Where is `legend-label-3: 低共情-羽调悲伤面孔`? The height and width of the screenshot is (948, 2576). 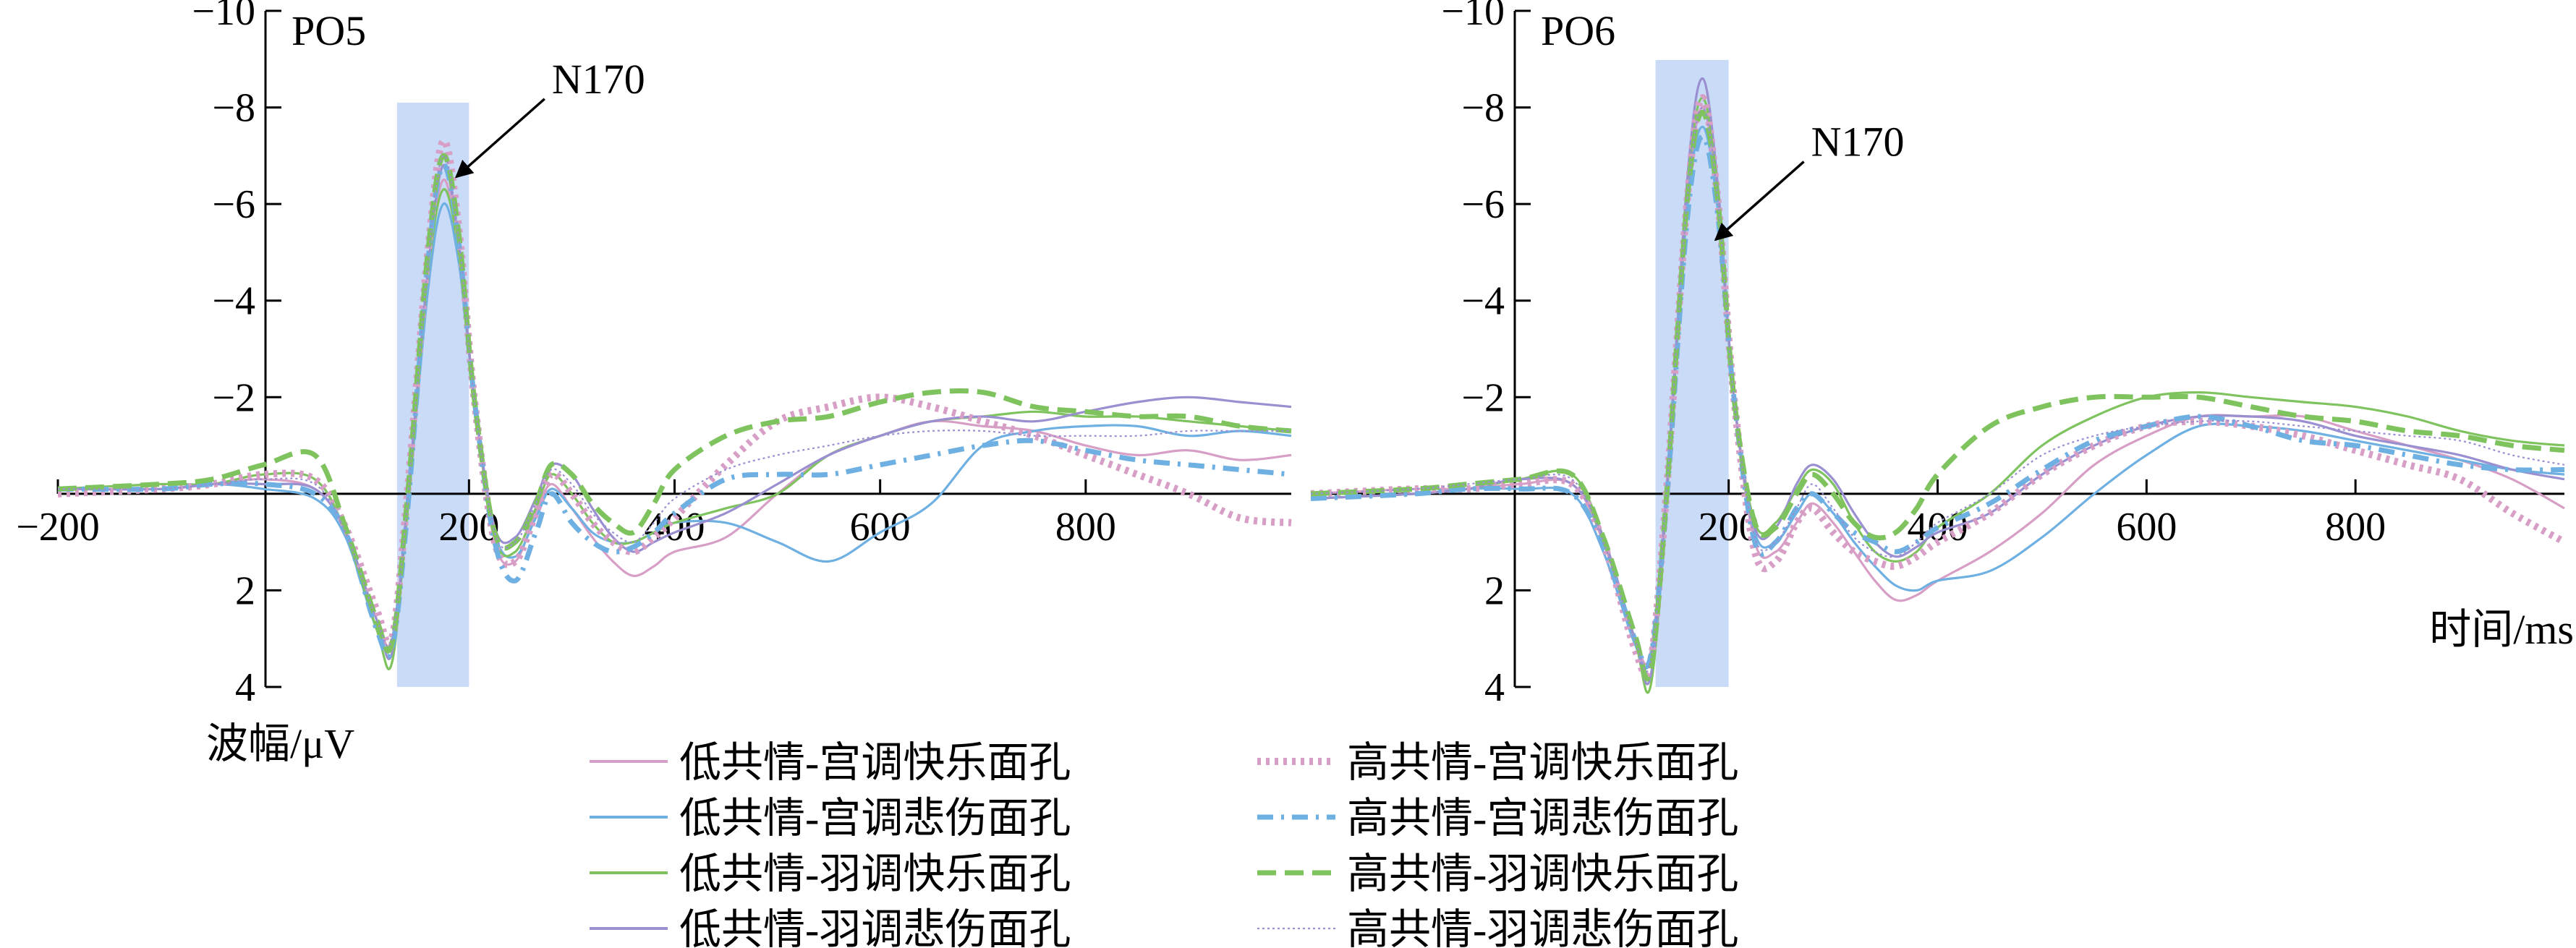
legend-label-3: 低共情-羽调悲伤面孔 is located at coordinates (875, 927).